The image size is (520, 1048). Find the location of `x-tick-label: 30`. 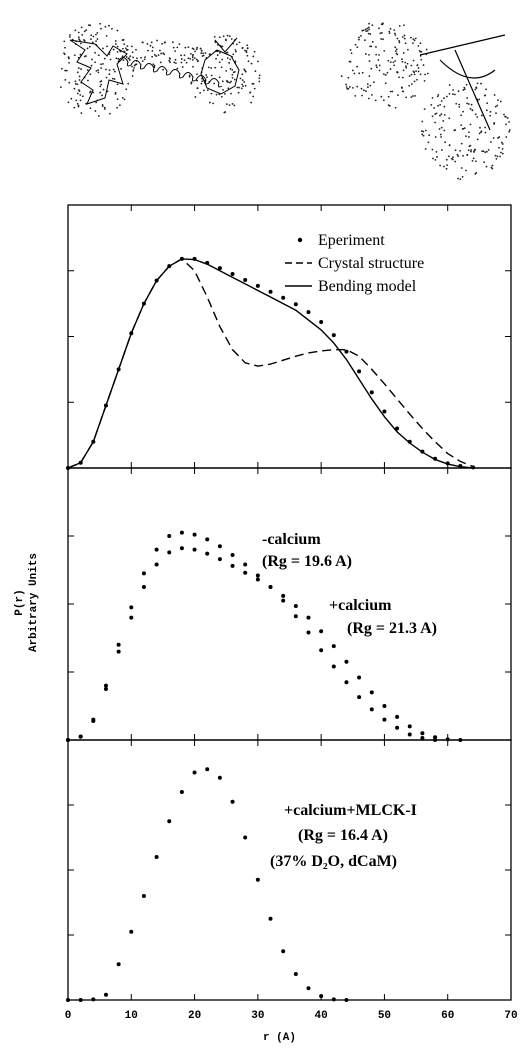

x-tick-label: 30 is located at coordinates (257, 1016).